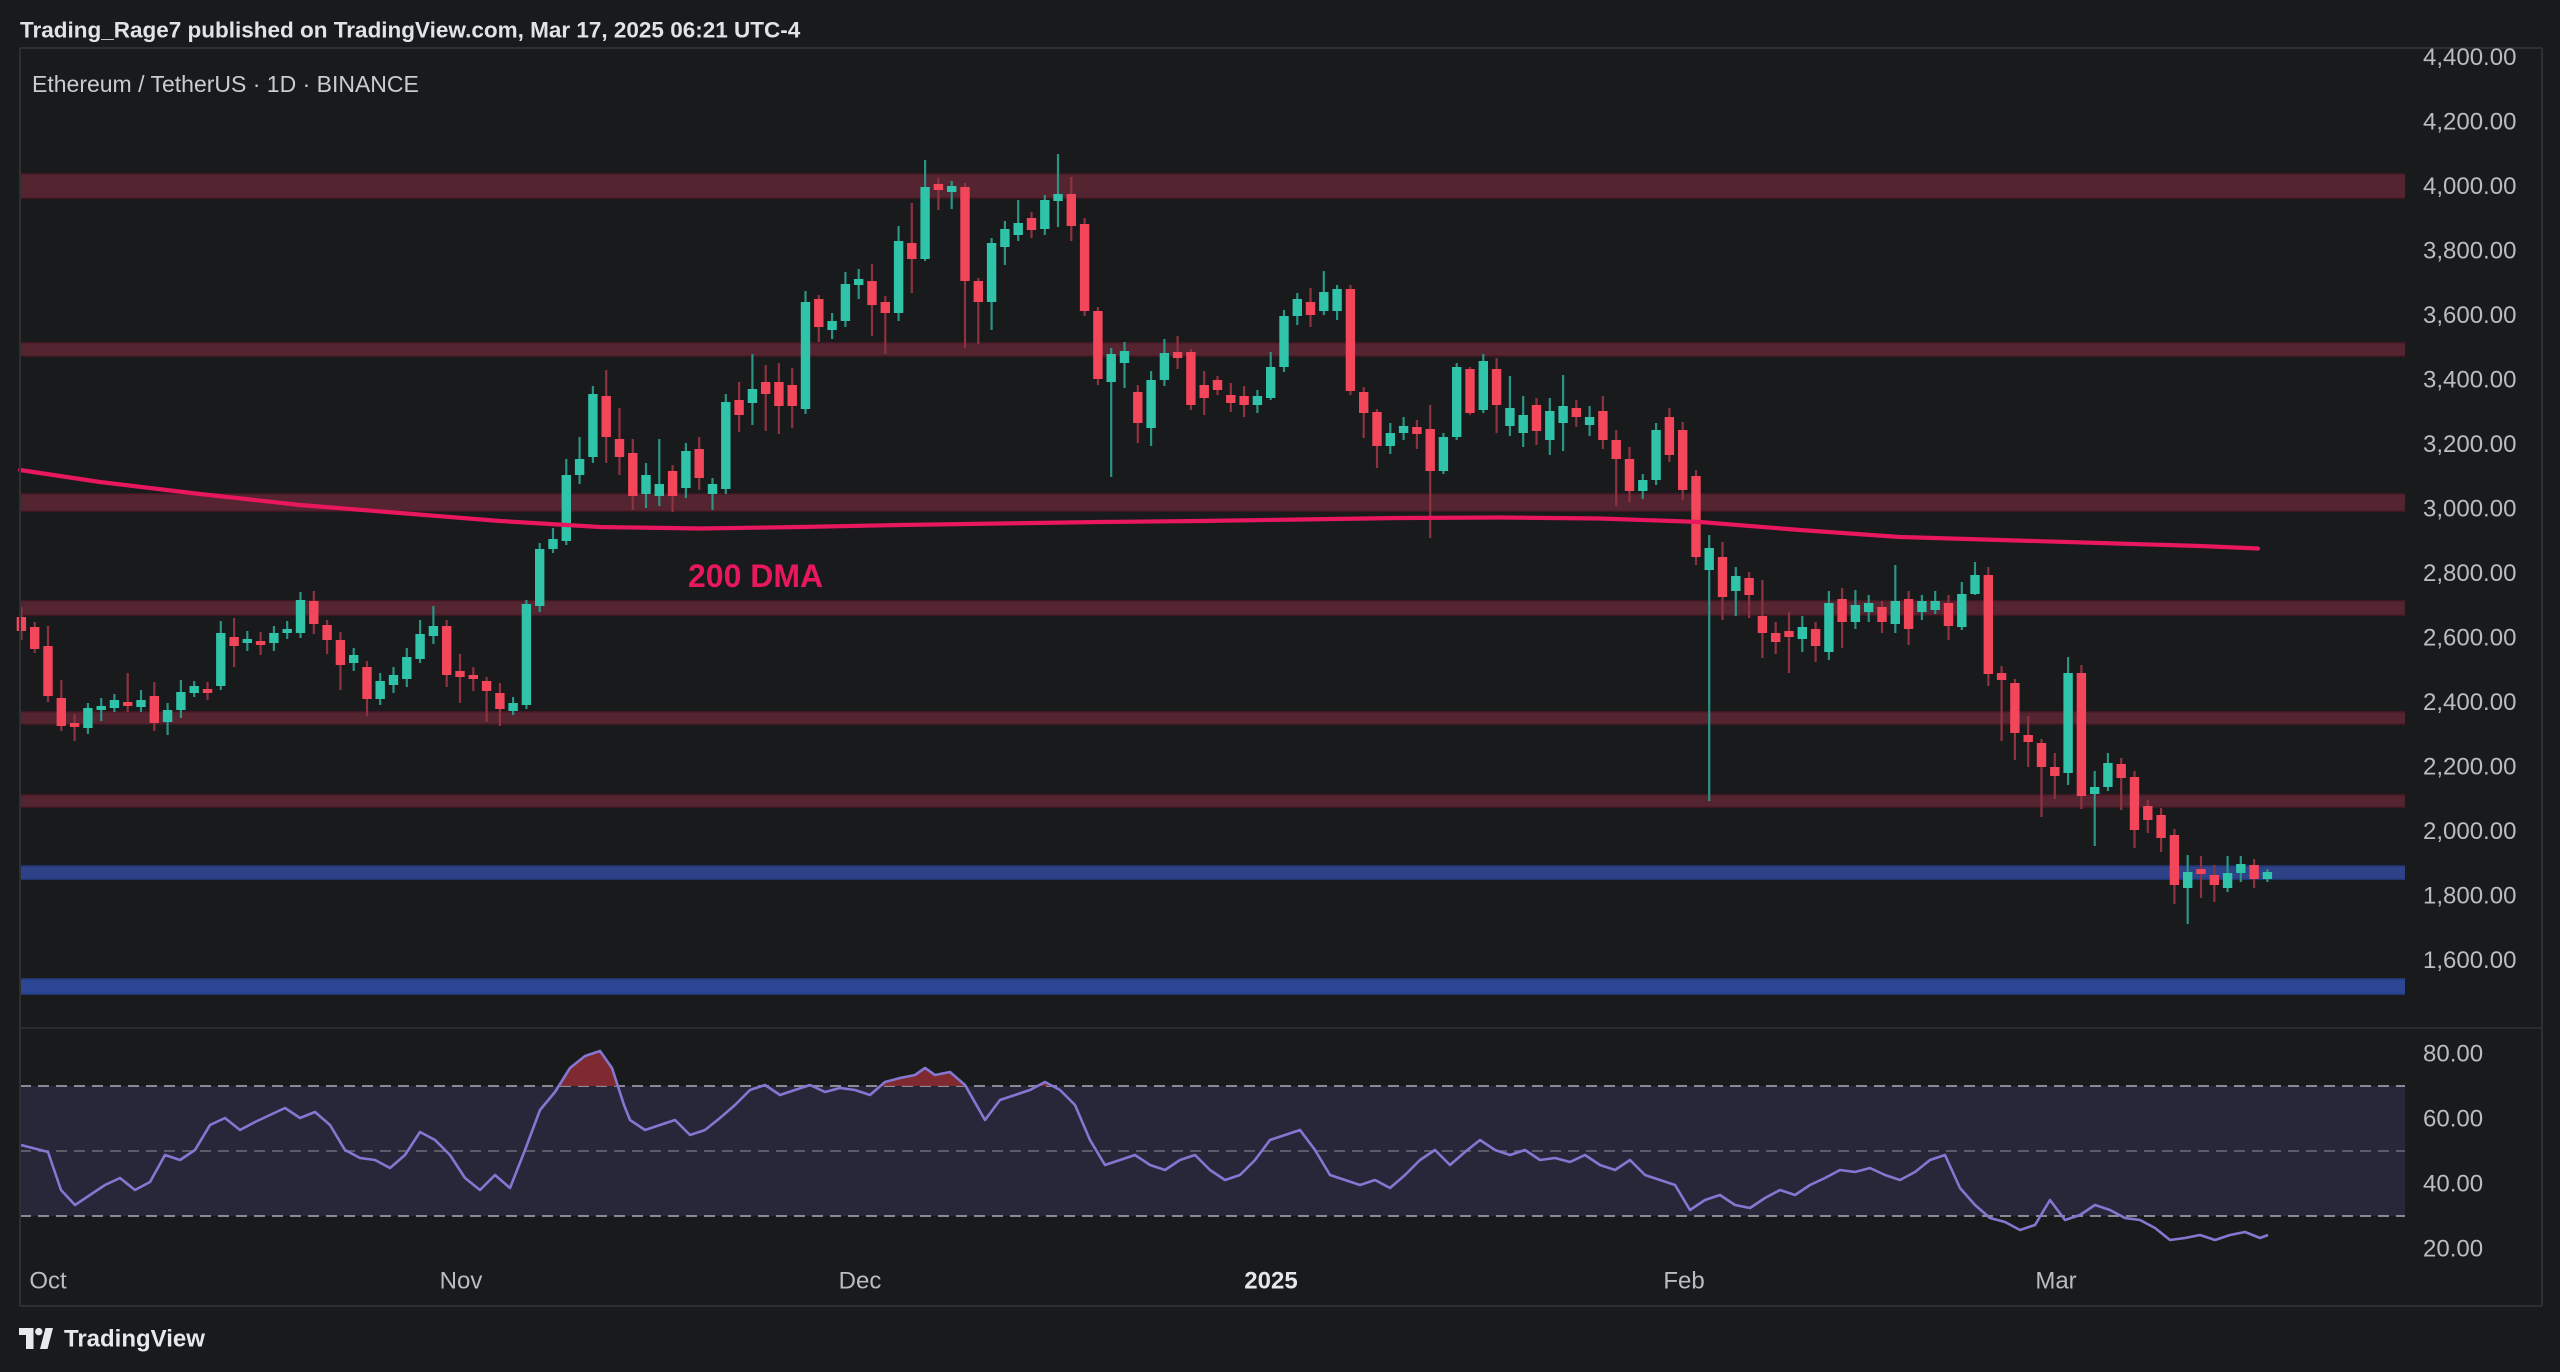 This screenshot has height=1372, width=2560. I want to click on svg-text: 80.00, so click(2453, 1054).